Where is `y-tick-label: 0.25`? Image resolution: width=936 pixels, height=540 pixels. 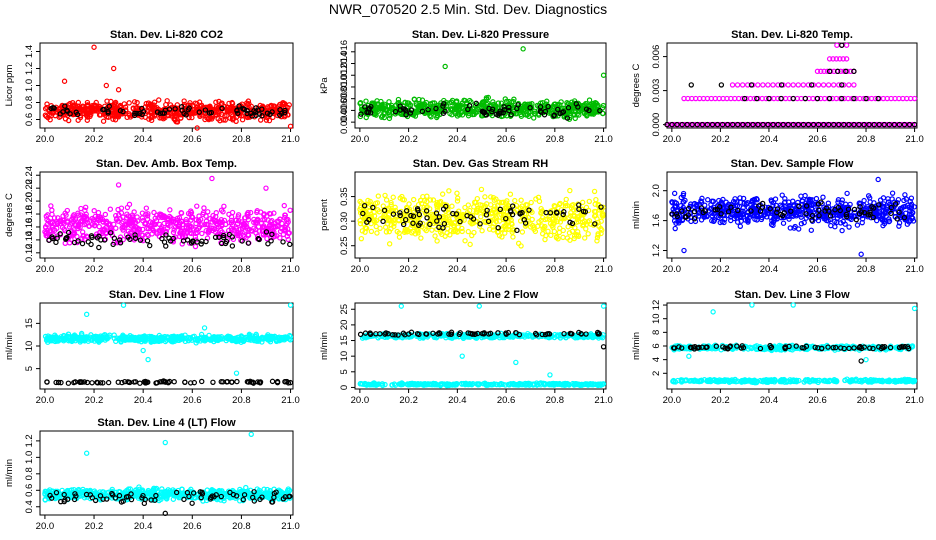
y-tick-label: 0.25 is located at coordinates (344, 245).